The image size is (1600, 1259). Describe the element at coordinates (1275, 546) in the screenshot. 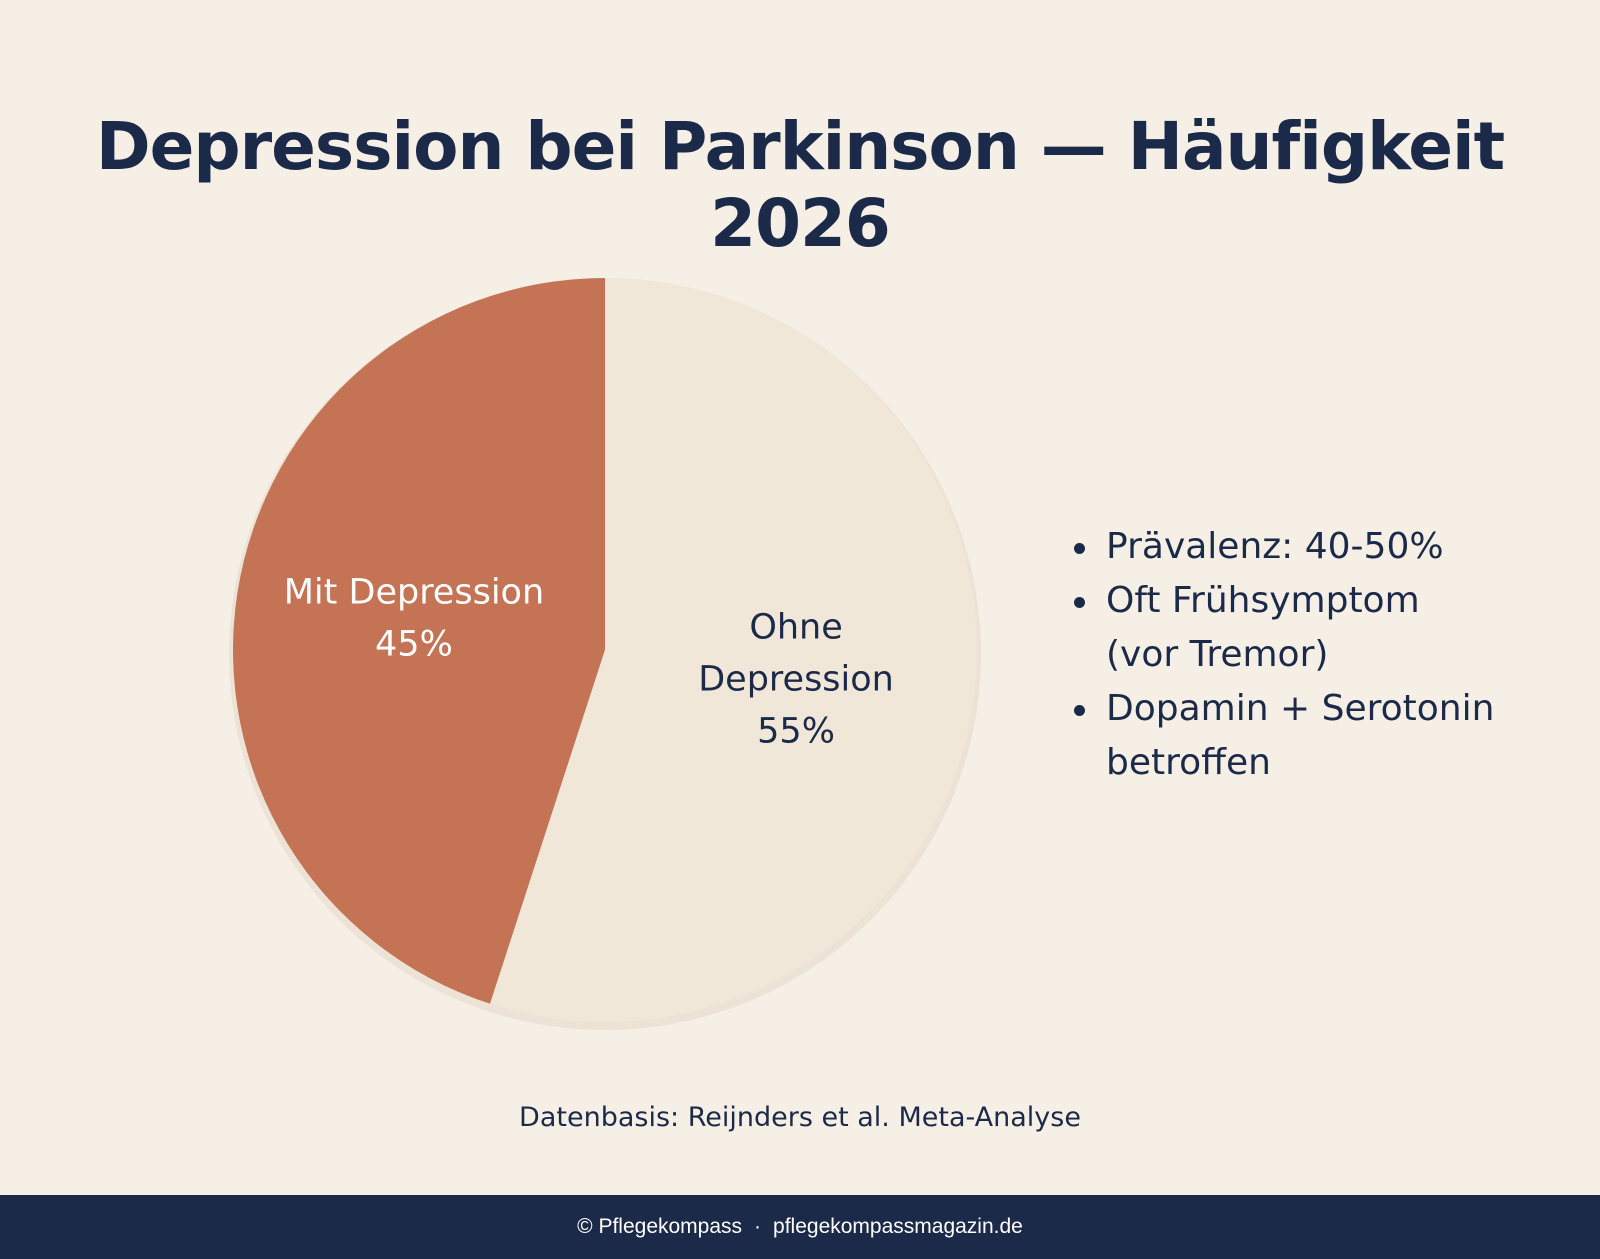

I see `bullet-line: Prävalenz: 40-50%` at that location.